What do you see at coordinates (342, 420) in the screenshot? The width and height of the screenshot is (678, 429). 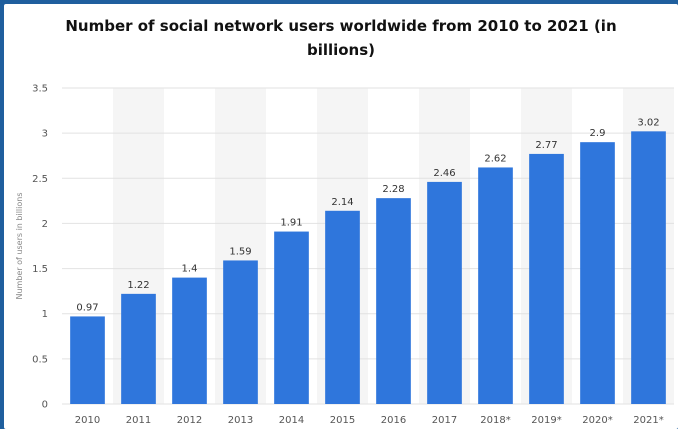 I see `x-tick-label: 2015` at bounding box center [342, 420].